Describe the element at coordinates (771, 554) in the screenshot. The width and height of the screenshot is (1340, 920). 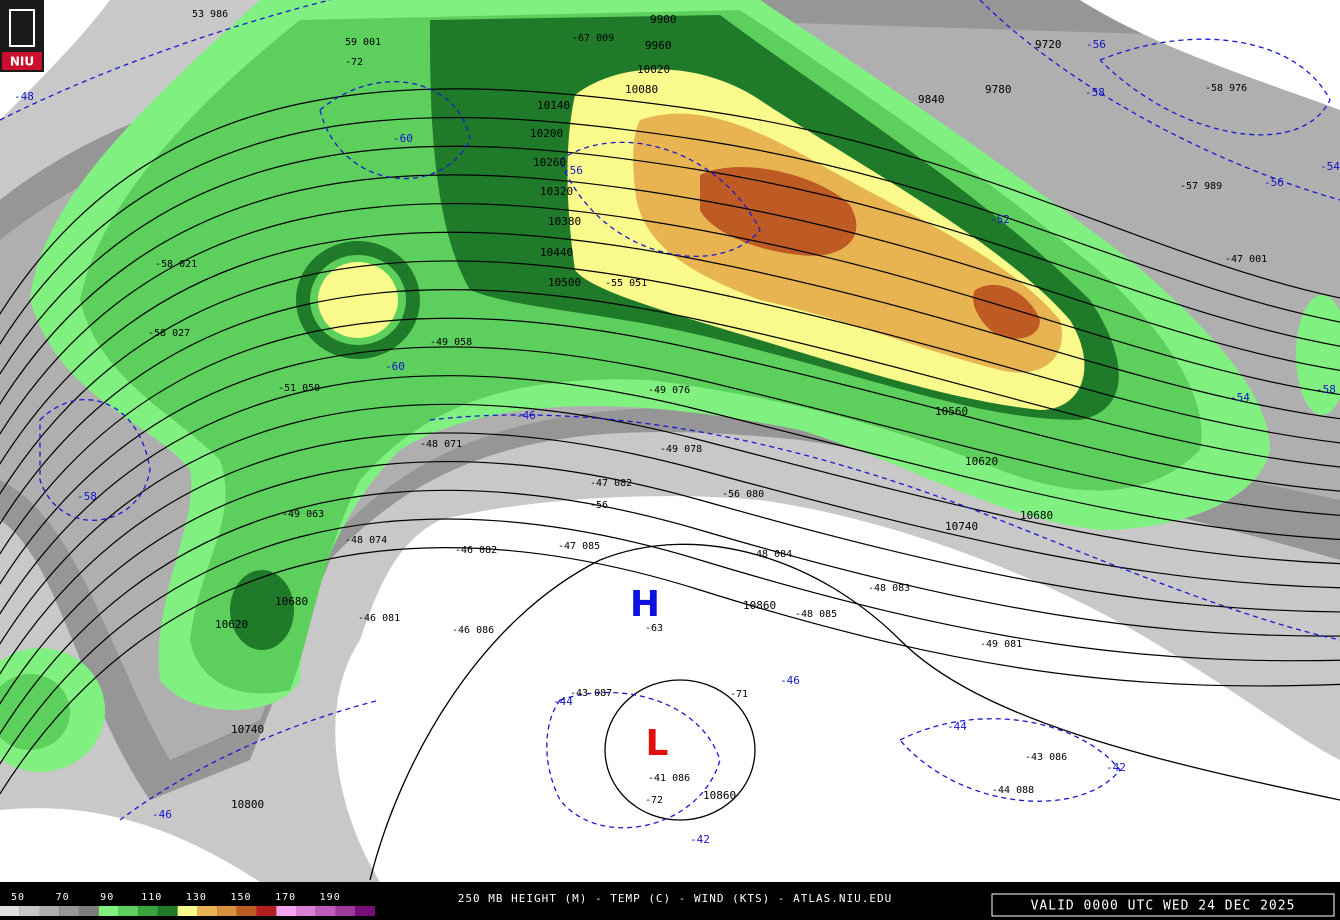
I see `station-label: -48 084` at that location.